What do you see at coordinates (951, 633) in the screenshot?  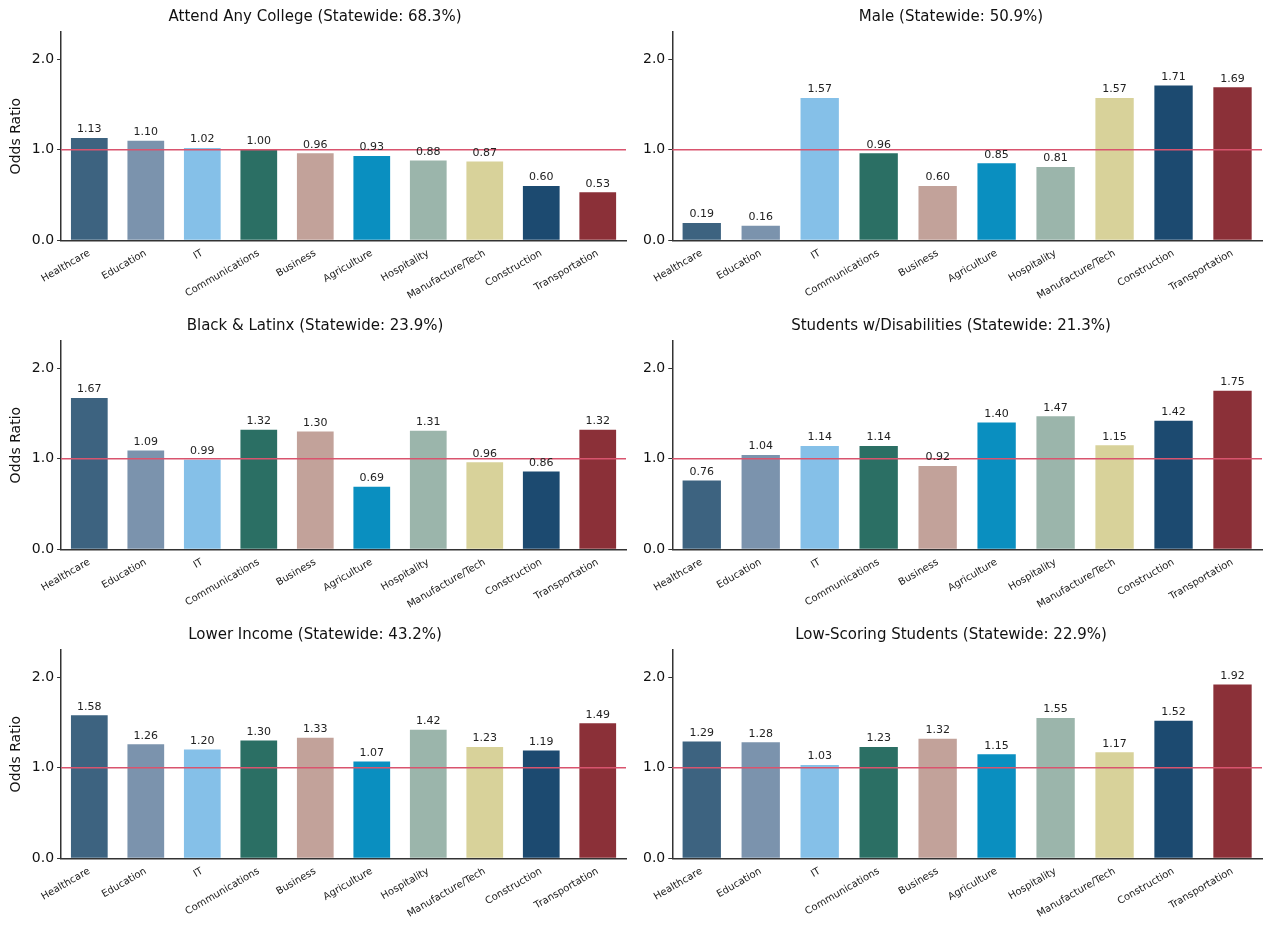 I see `chart-title: Low-Scoring Students (Statewide: 22.9%)` at bounding box center [951, 633].